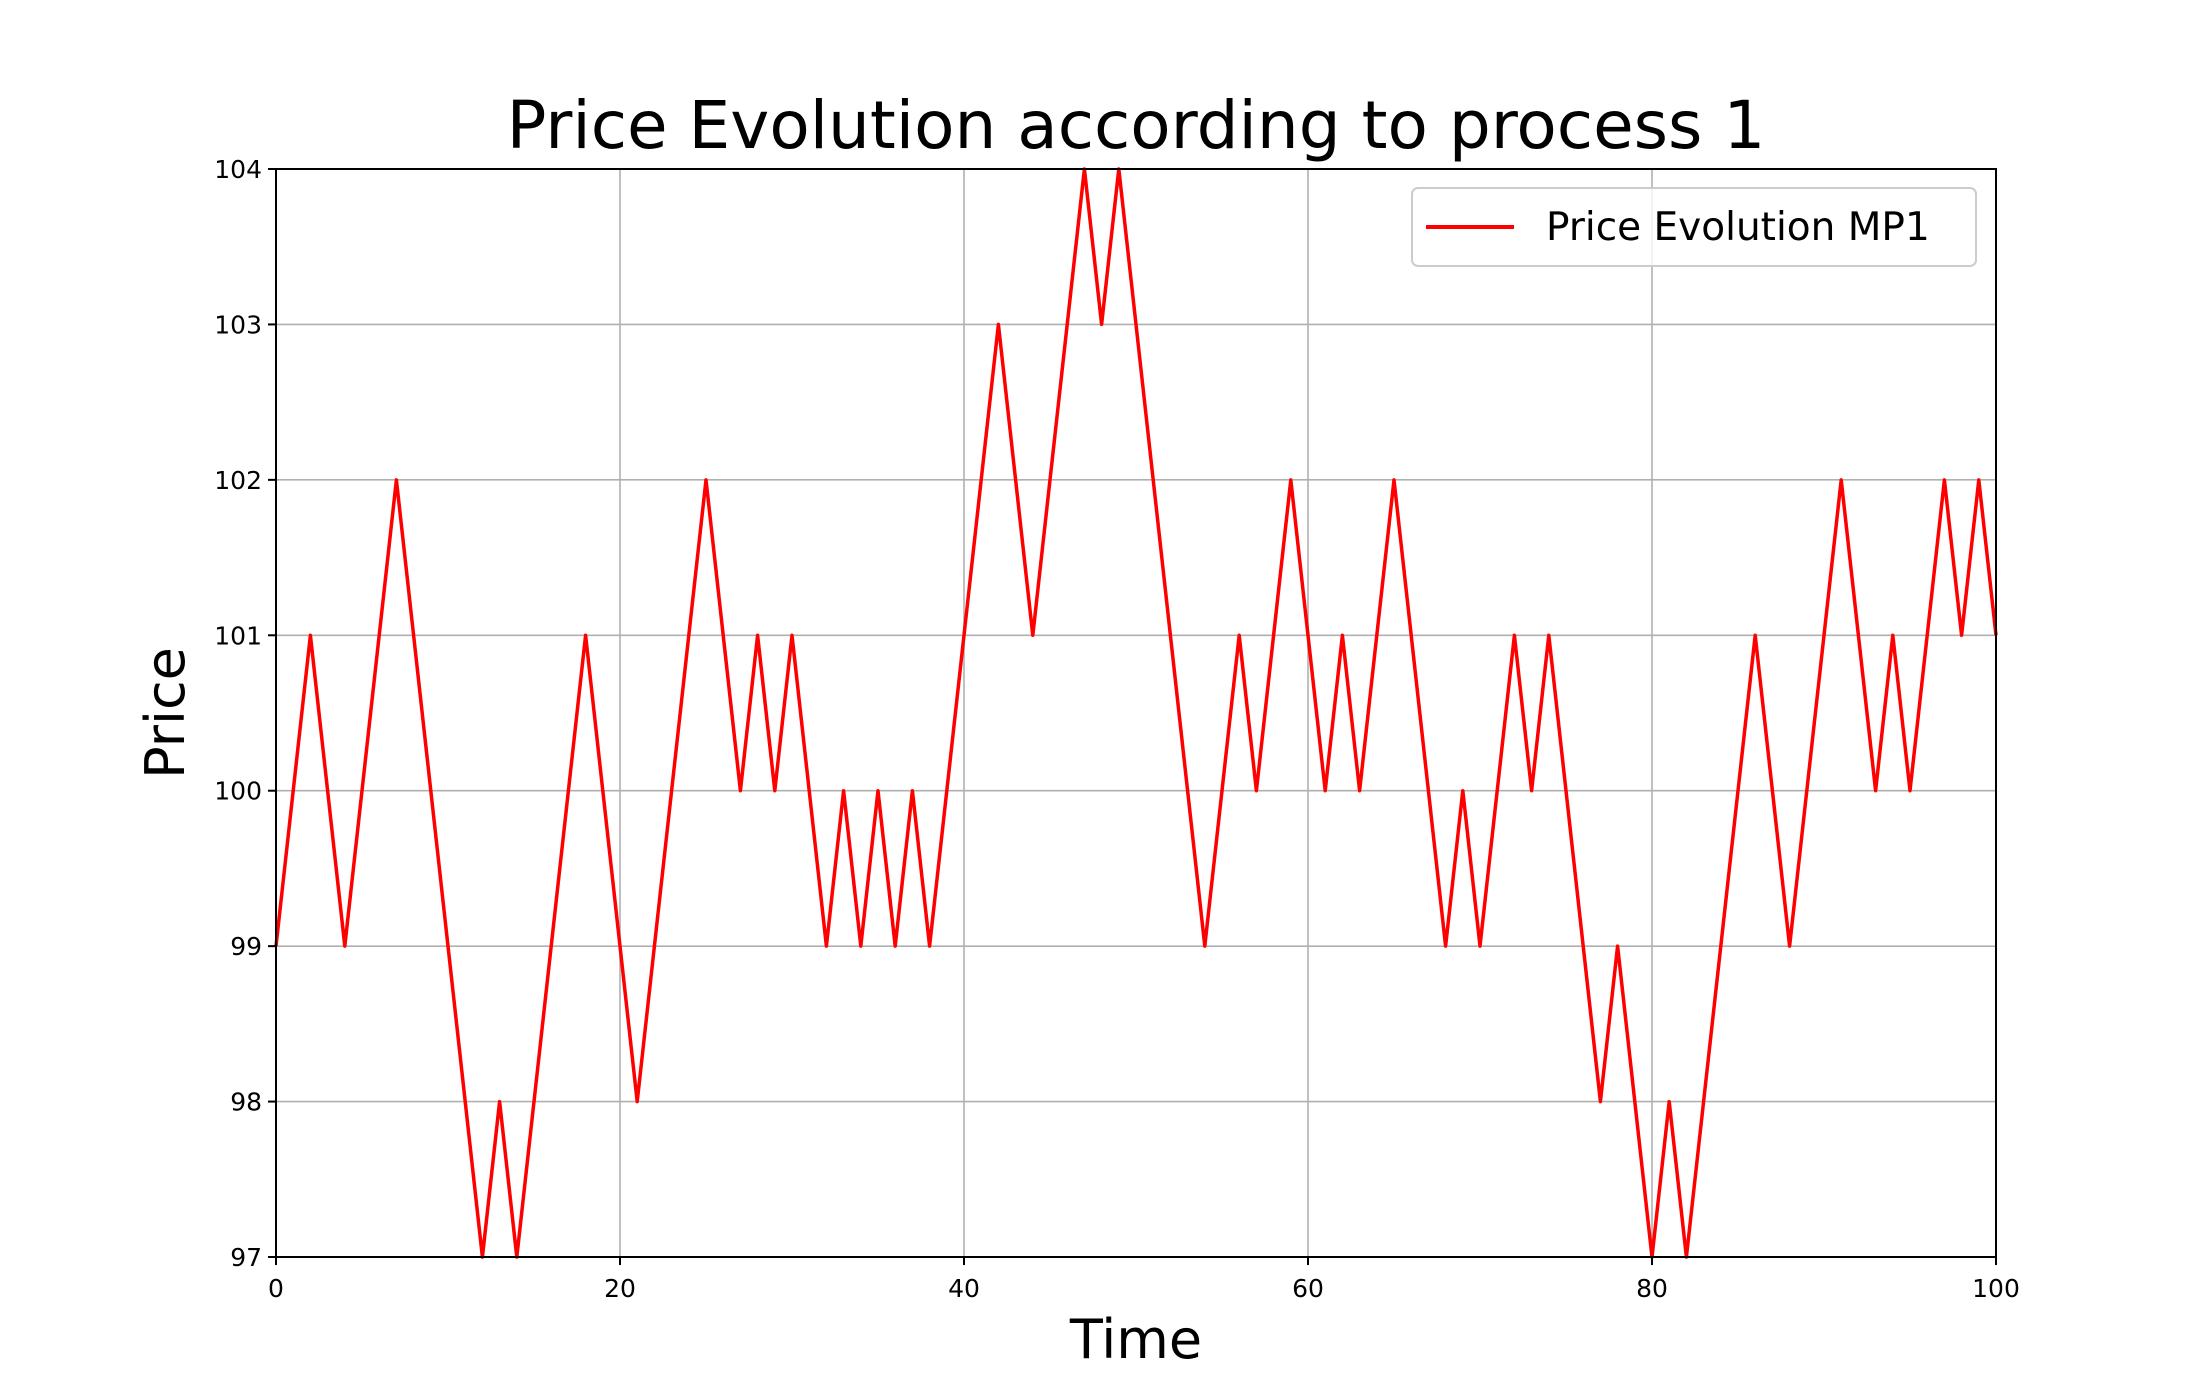 The image size is (2200, 1400). Describe the element at coordinates (1135, 1339) in the screenshot. I see `x-axis-label: Time` at that location.